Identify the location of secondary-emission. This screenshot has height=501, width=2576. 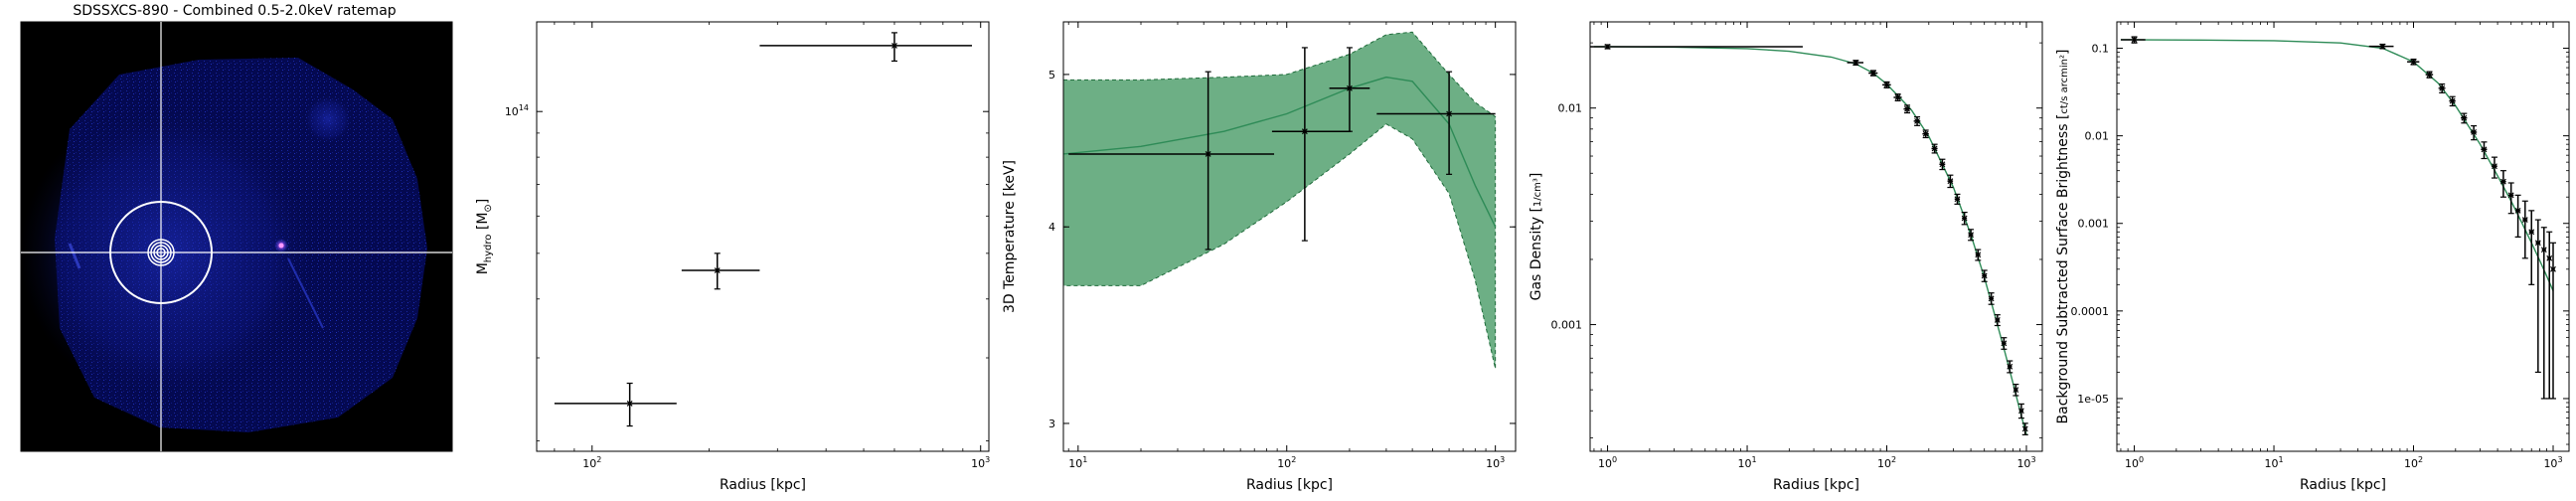
(328, 119).